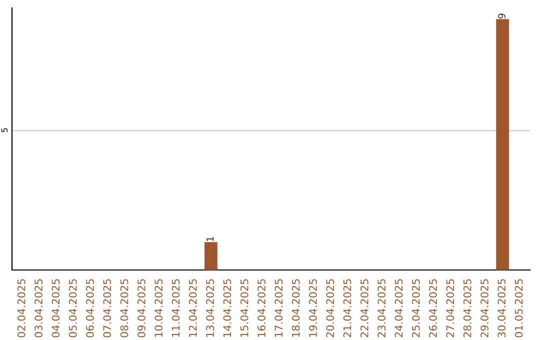 The width and height of the screenshot is (540, 340). I want to click on x-tick-label: 14.04.2025, so click(227, 308).